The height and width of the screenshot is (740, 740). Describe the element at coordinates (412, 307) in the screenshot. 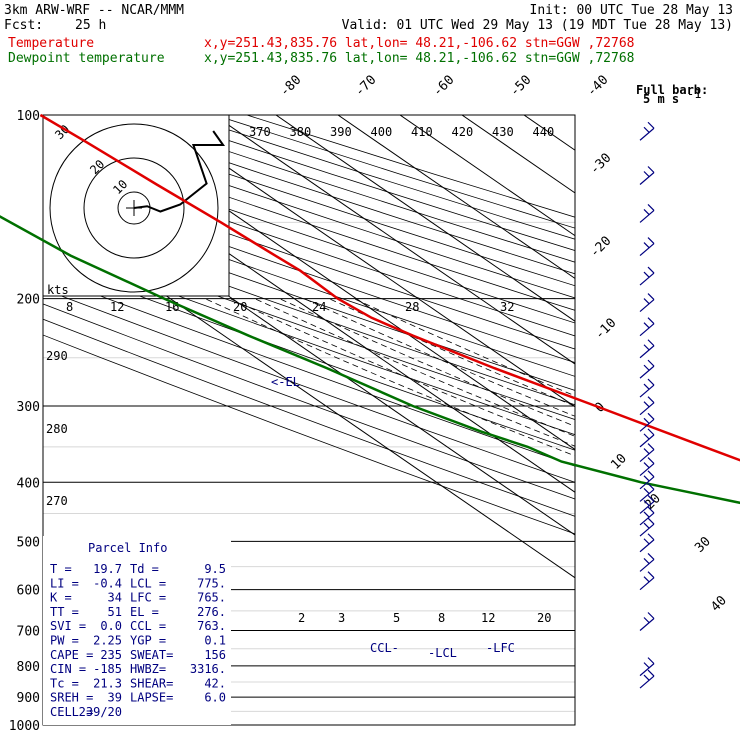

I see `moist-adiabat-label: 28` at that location.